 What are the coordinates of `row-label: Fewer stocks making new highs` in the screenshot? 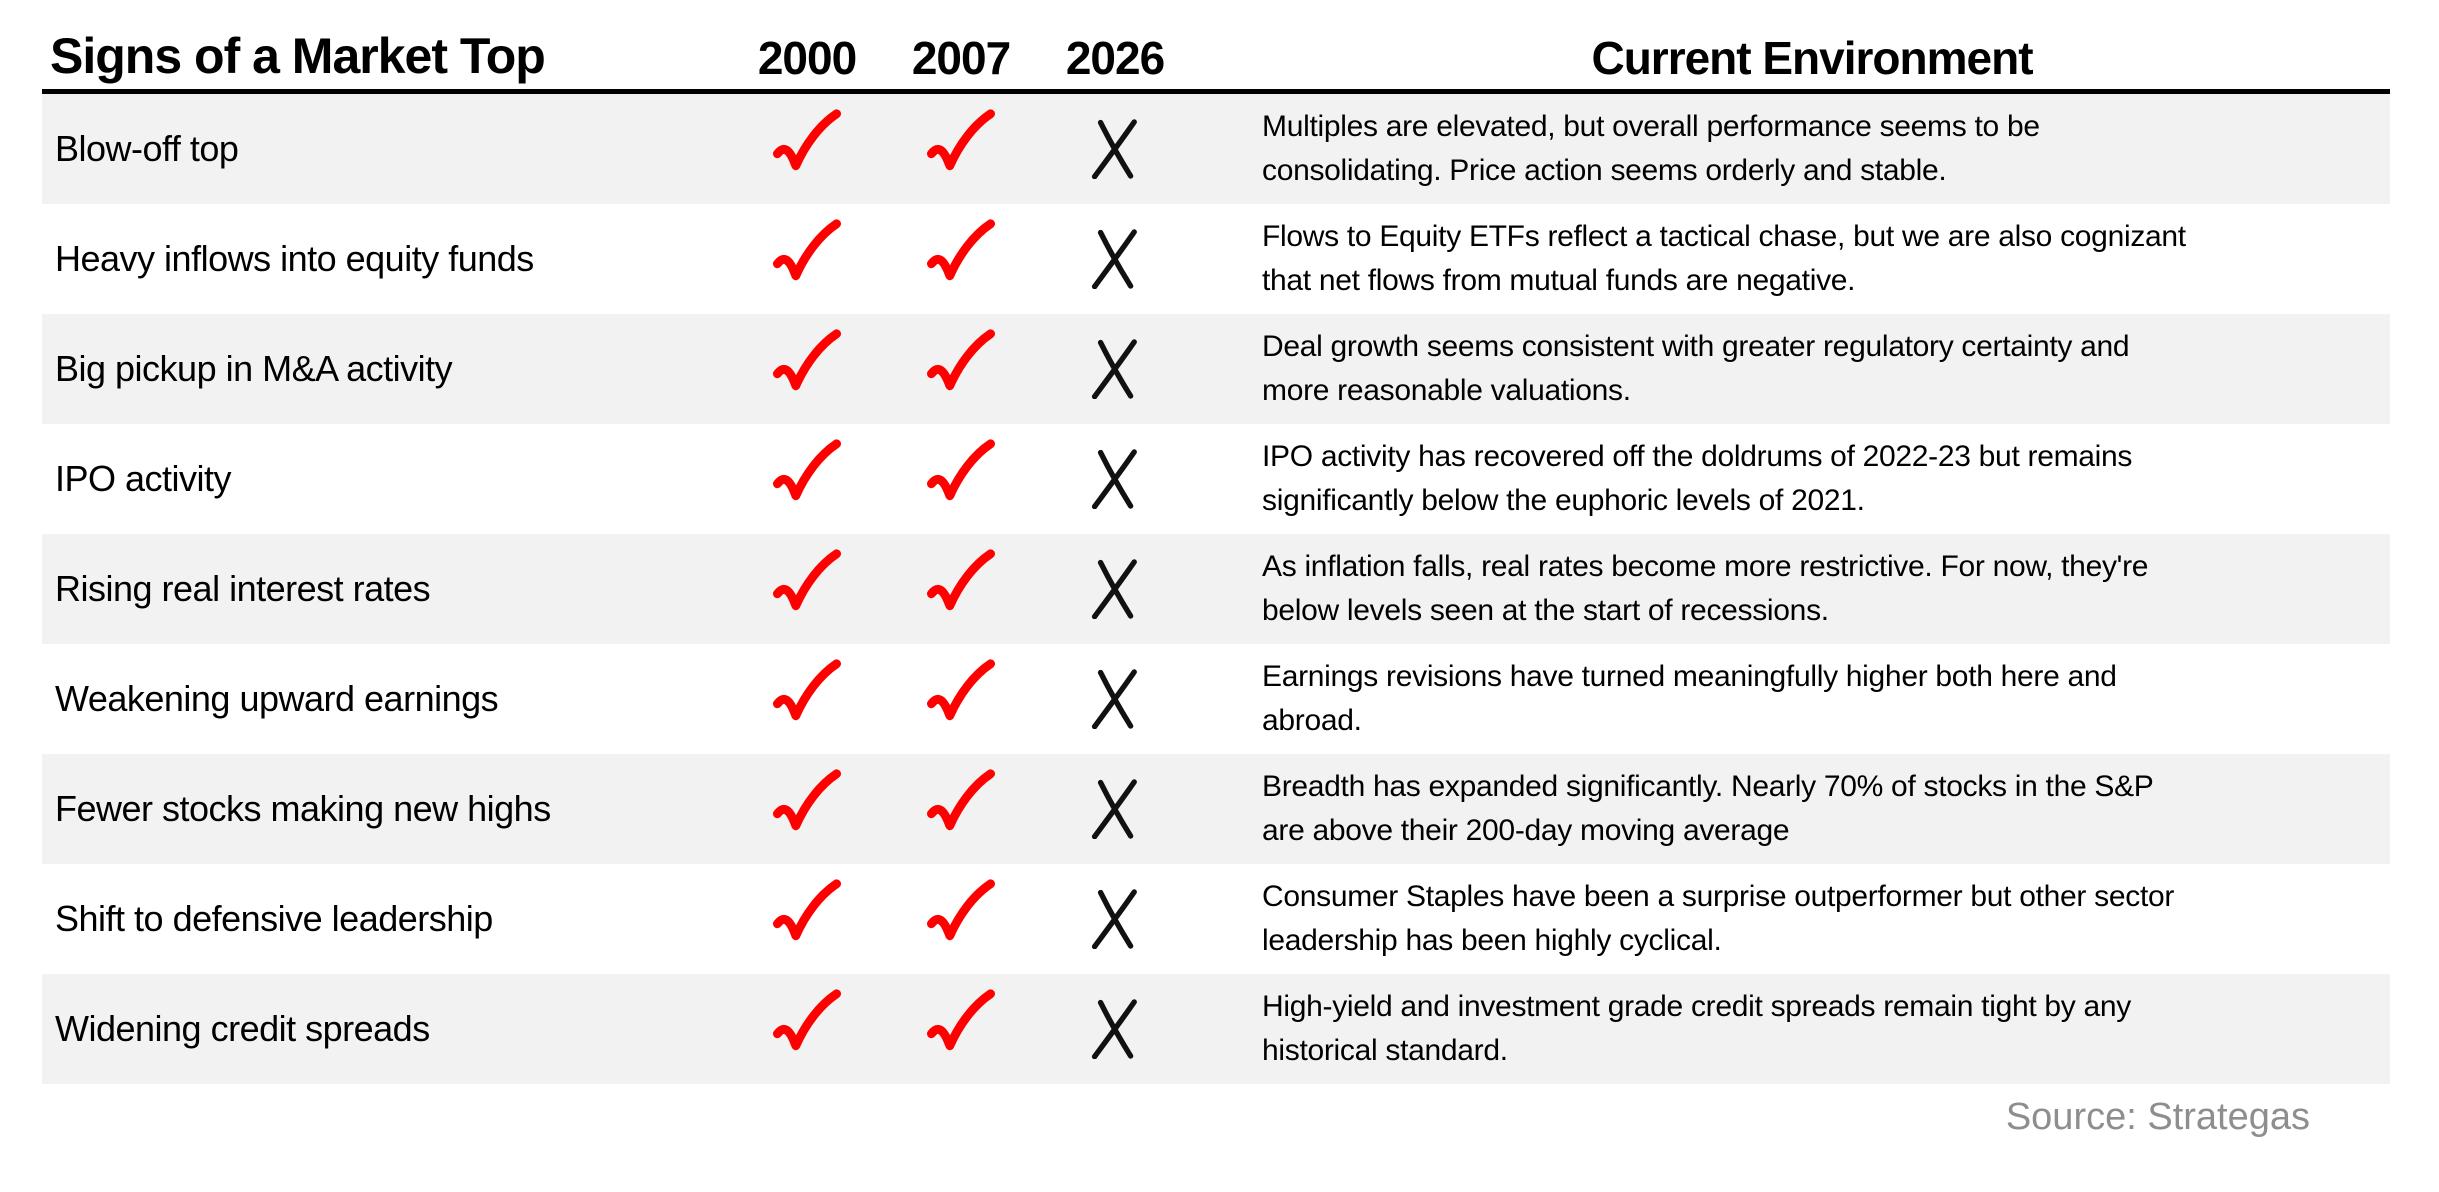 It's located at (303, 808).